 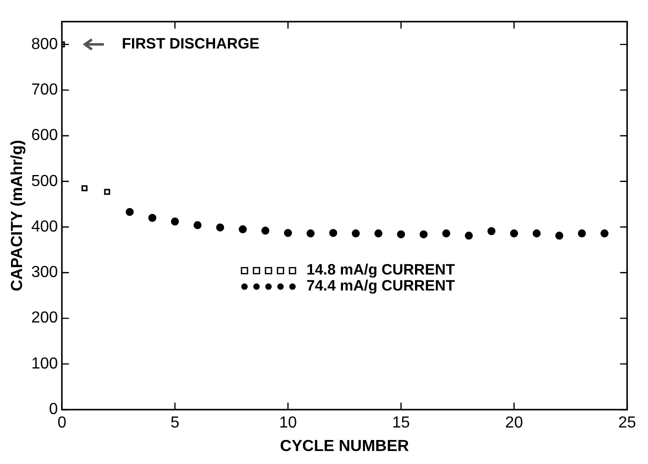 I want to click on y-tick-label: 500, so click(x=44, y=181).